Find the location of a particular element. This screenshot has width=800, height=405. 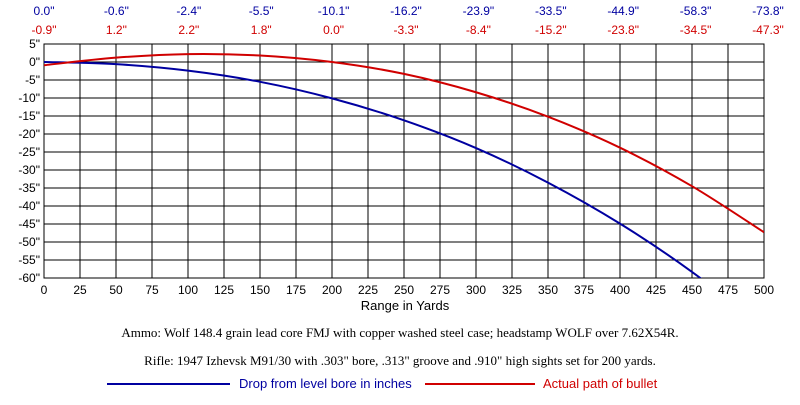

y-tick-label: -55" is located at coordinates (29, 260).